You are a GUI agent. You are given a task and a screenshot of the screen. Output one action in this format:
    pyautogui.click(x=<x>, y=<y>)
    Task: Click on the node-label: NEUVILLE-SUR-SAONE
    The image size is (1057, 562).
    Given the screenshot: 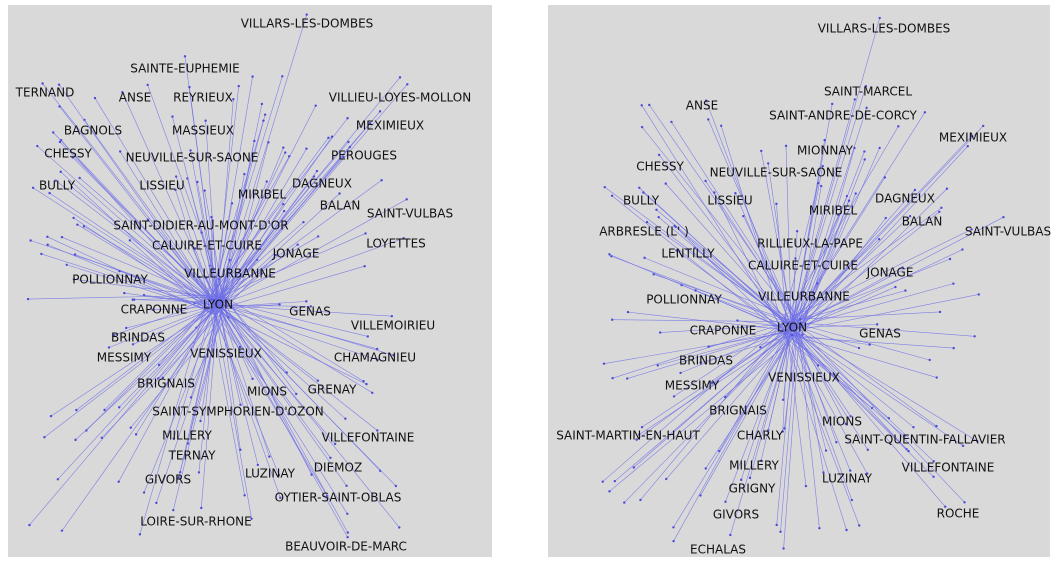 What is the action you would take?
    pyautogui.click(x=192, y=158)
    